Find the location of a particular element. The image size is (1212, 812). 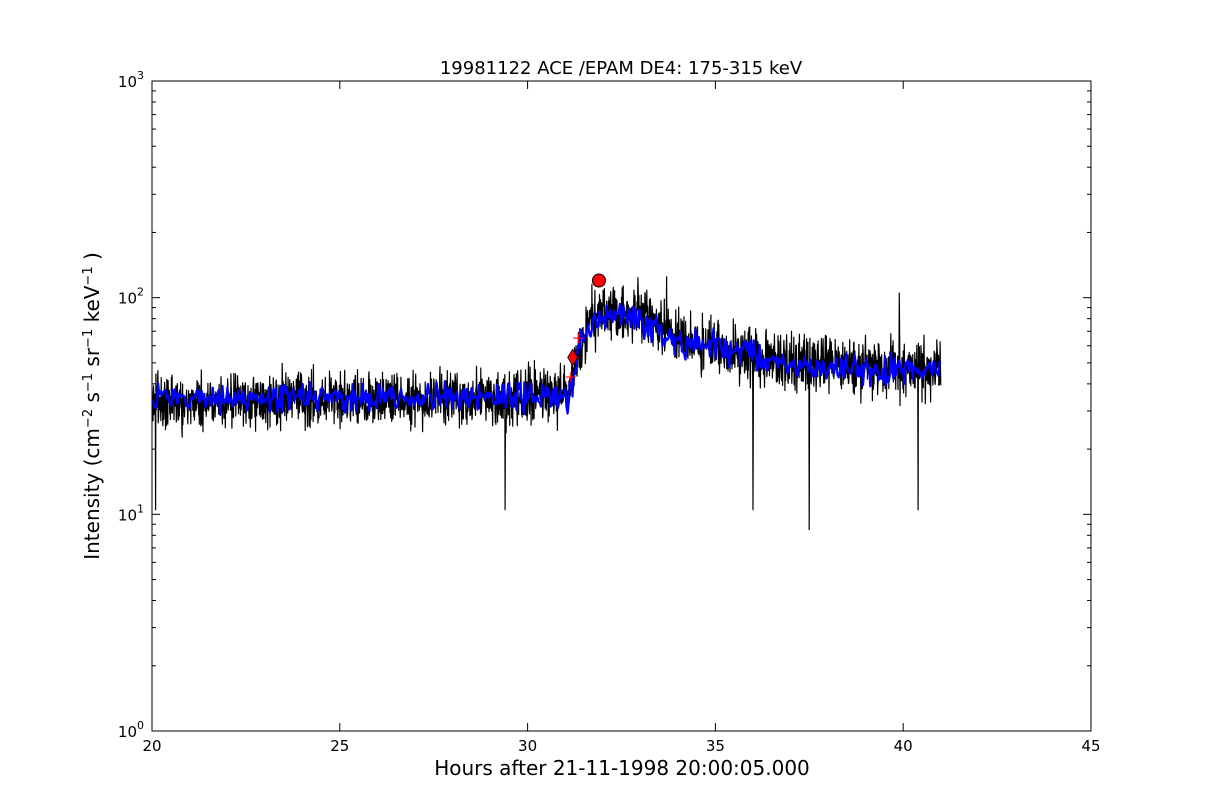

x-tick-label: 25 is located at coordinates (339, 746).